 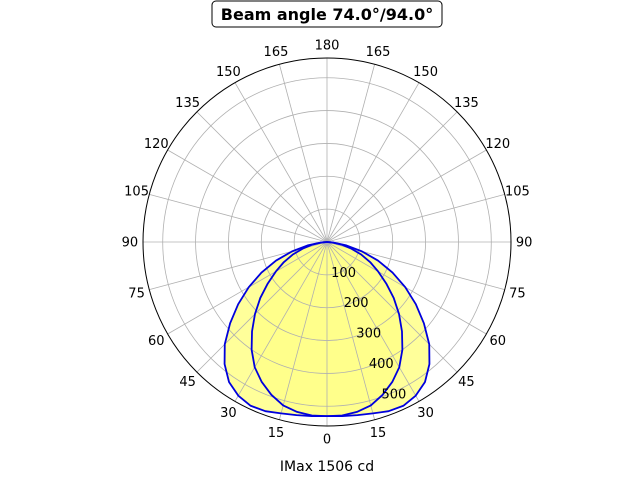 What do you see at coordinates (356, 303) in the screenshot?
I see `radial-tick-label: 200` at bounding box center [356, 303].